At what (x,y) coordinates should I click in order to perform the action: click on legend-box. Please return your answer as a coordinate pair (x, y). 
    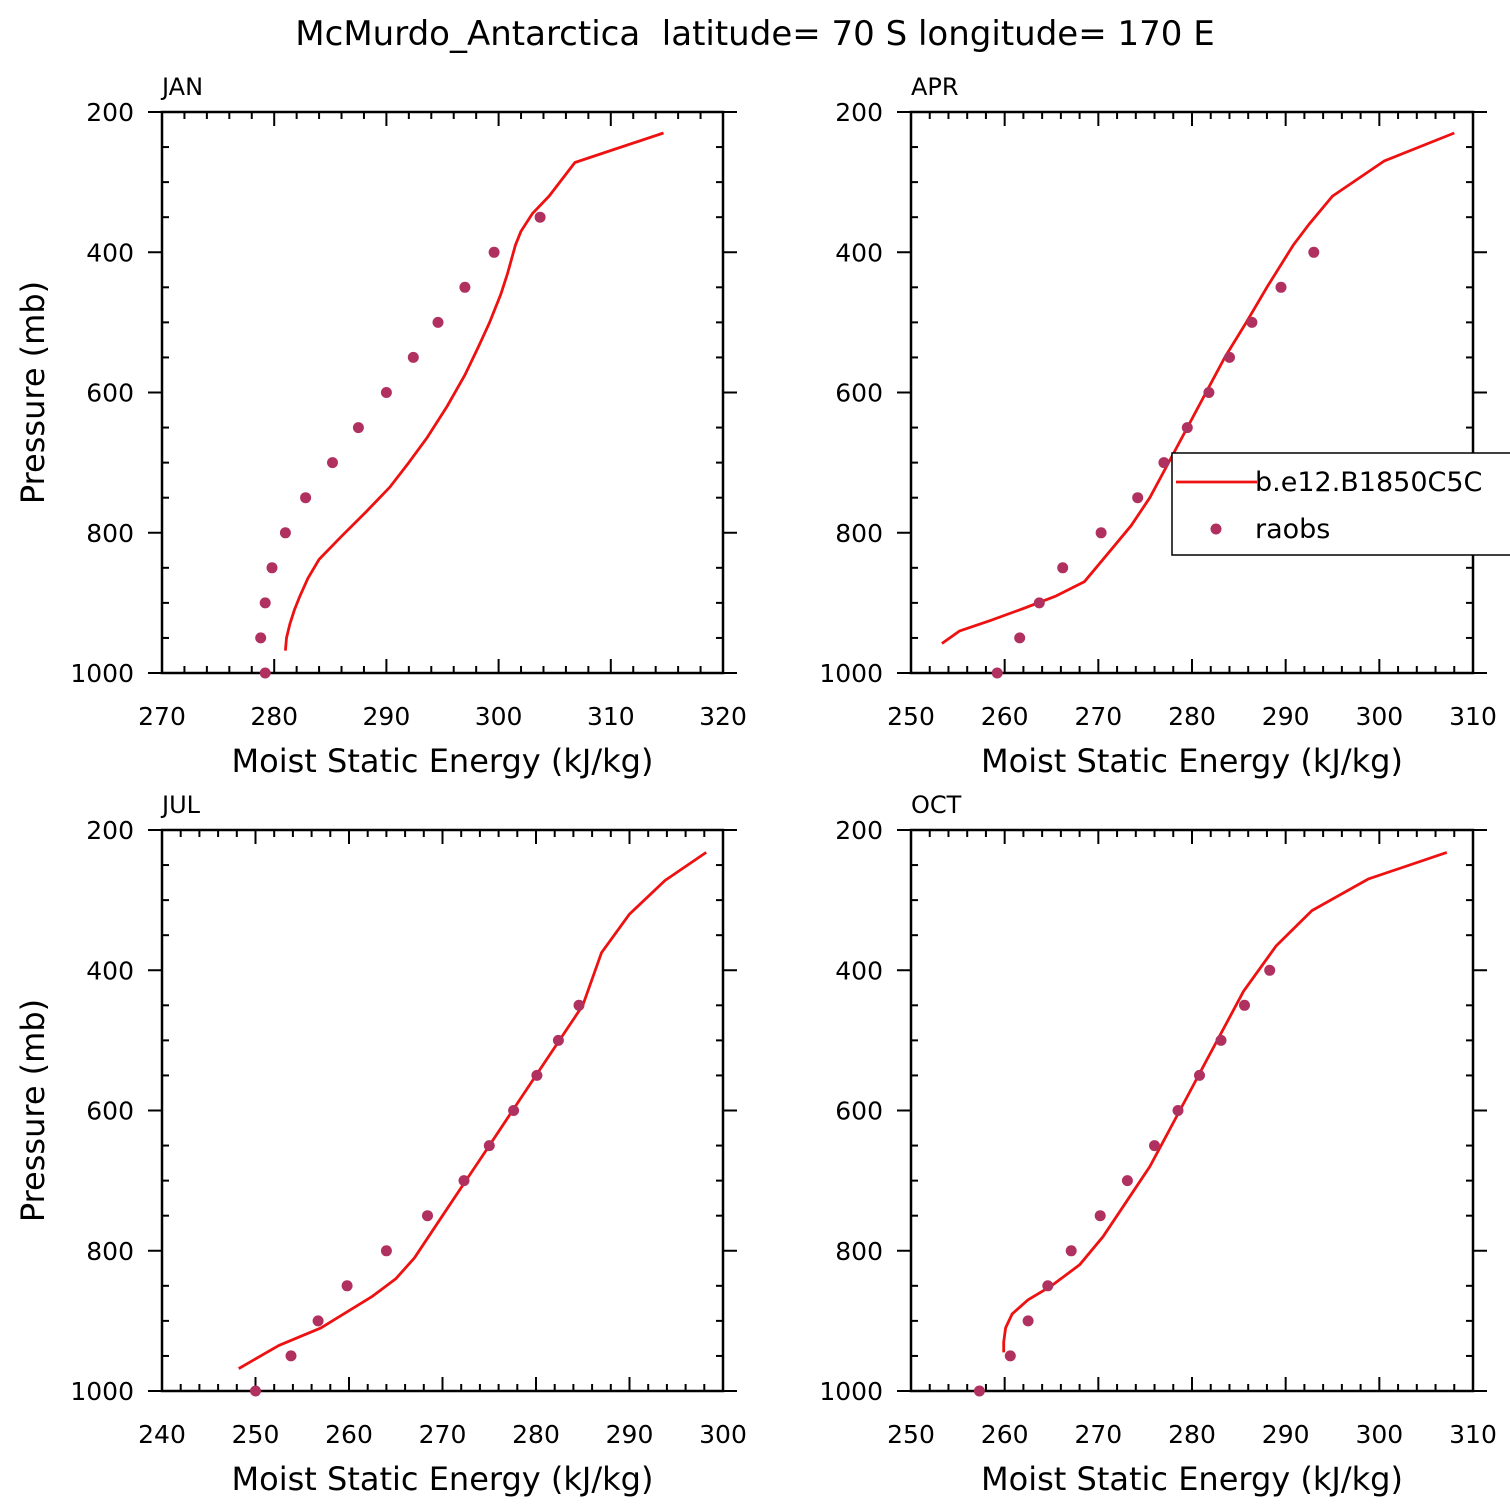
    Looking at the image, I should click on (1340, 504).